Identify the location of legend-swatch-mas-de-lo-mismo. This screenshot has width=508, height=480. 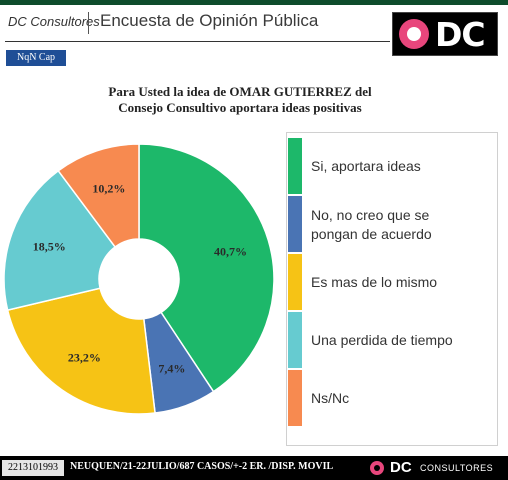
(295, 282).